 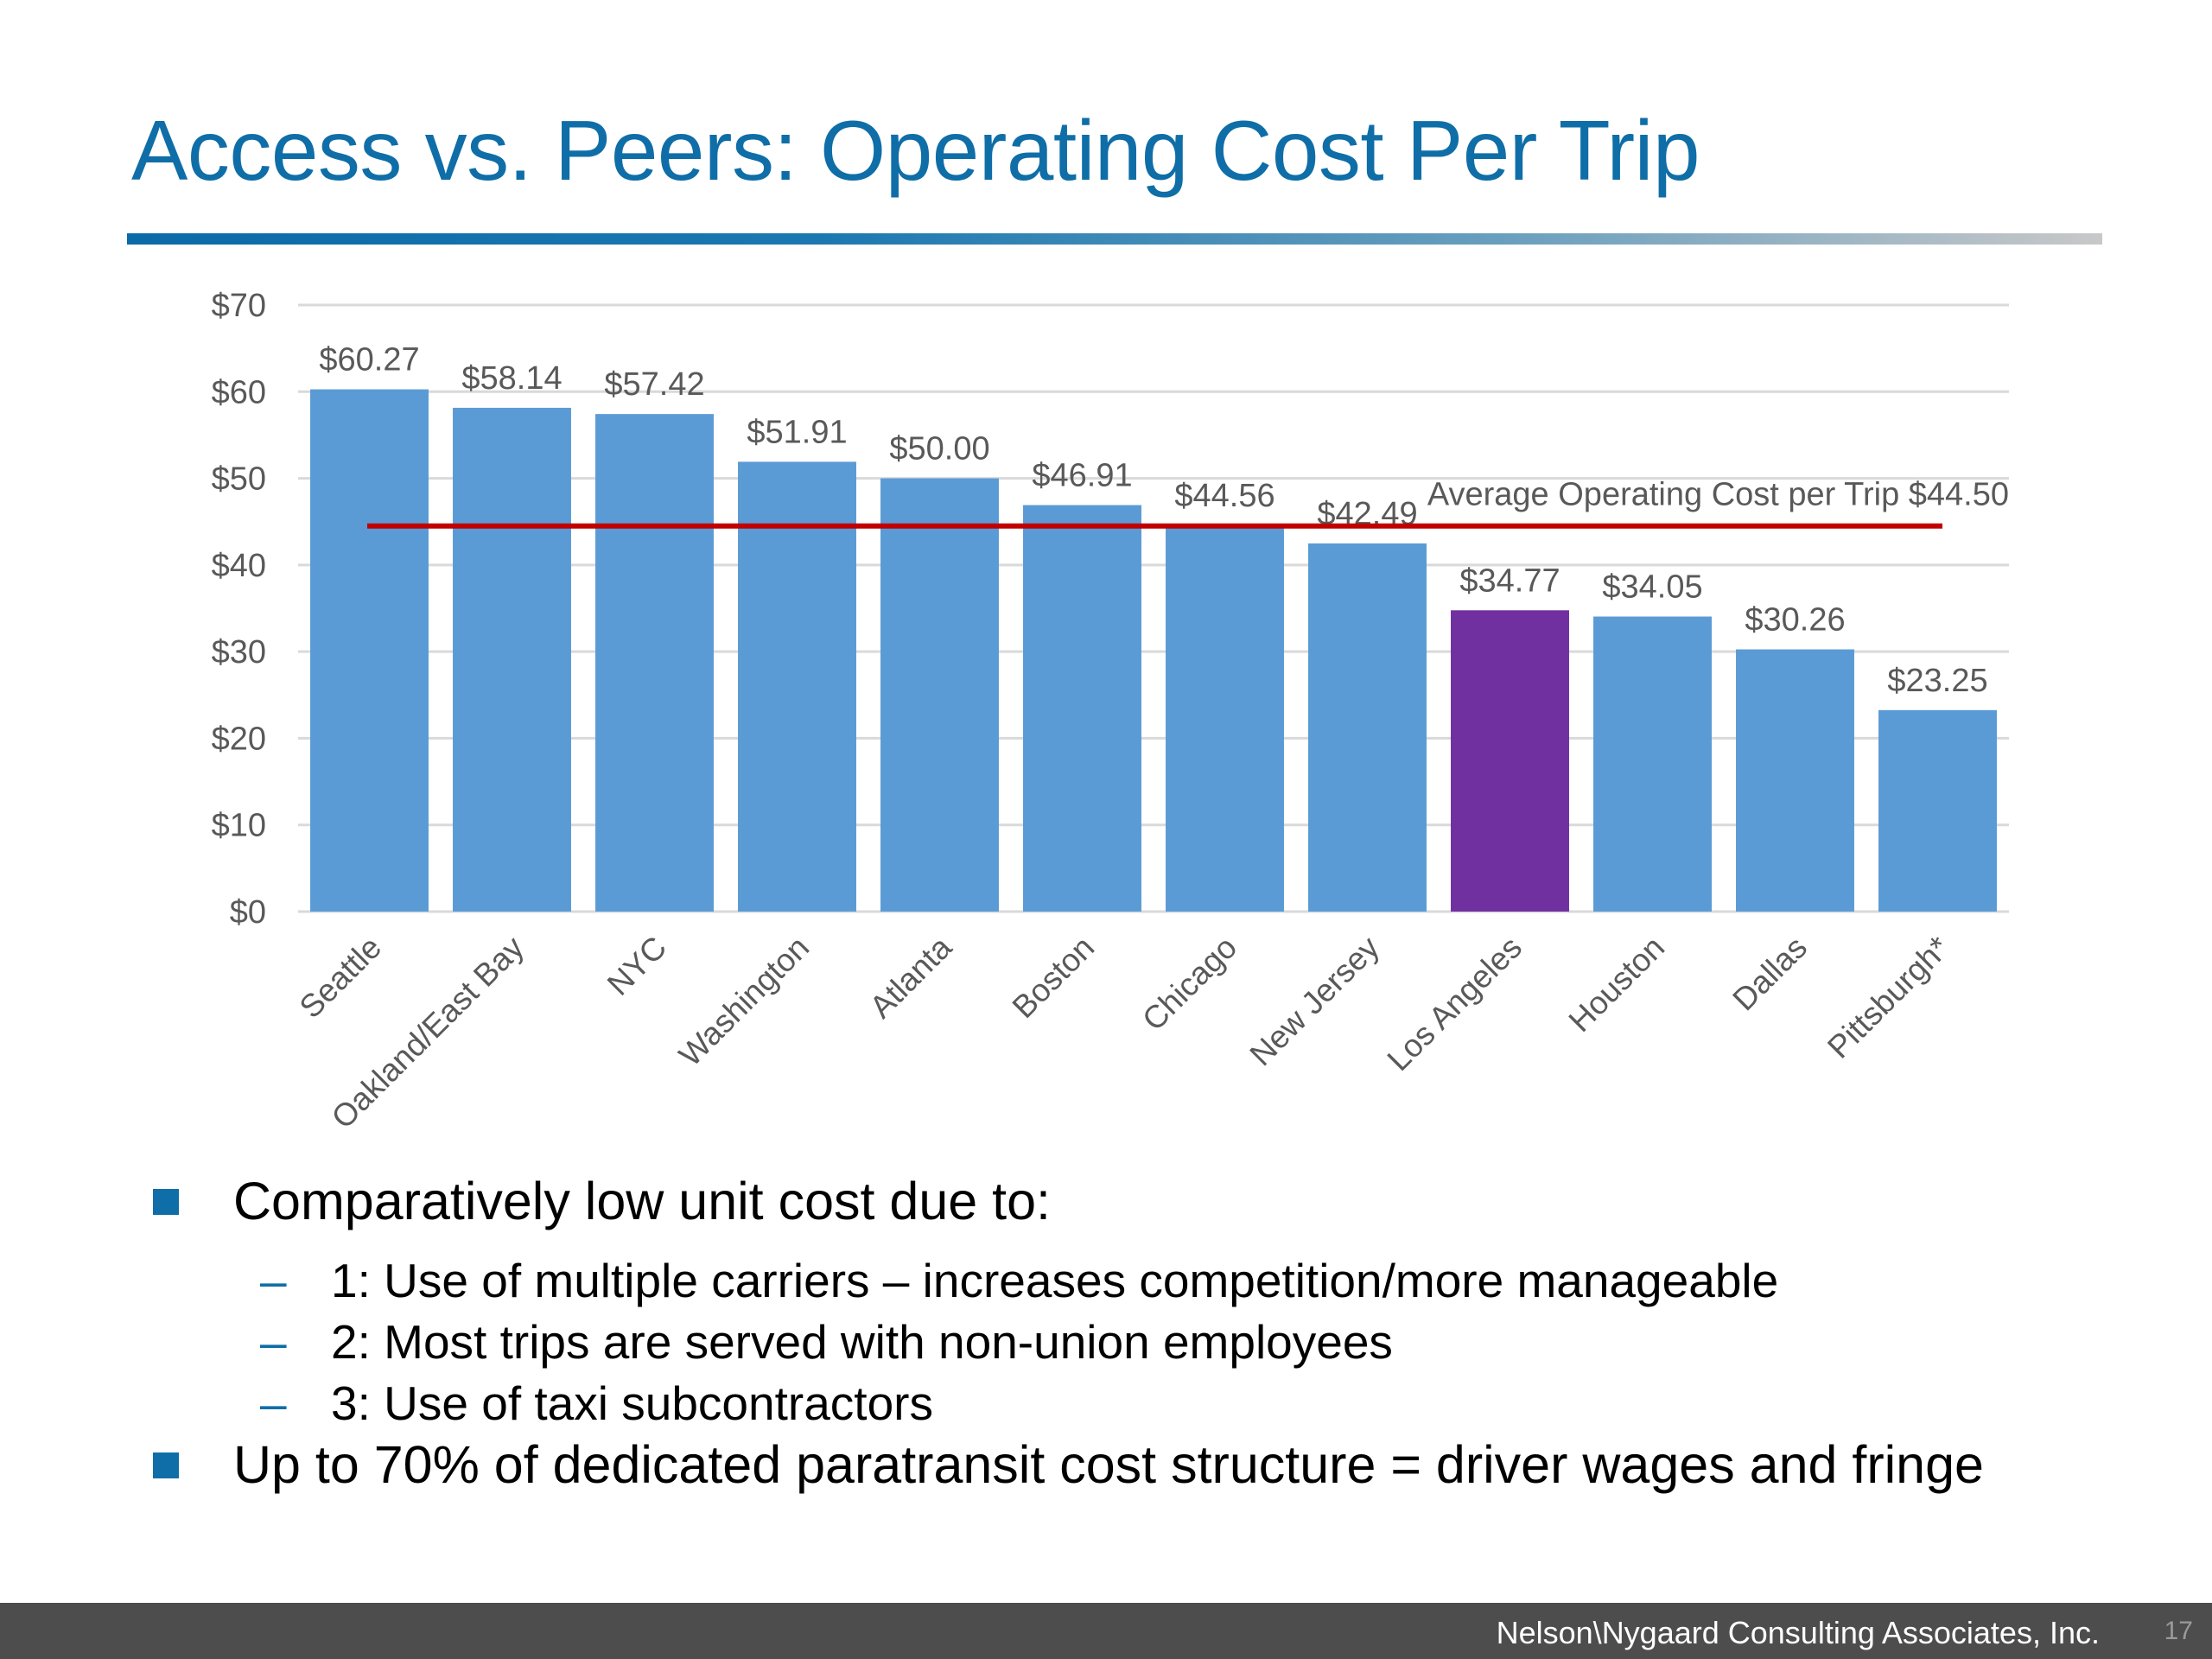 I want to click on bullet-text: Comparatively low unit cost due to:, so click(x=642, y=1201).